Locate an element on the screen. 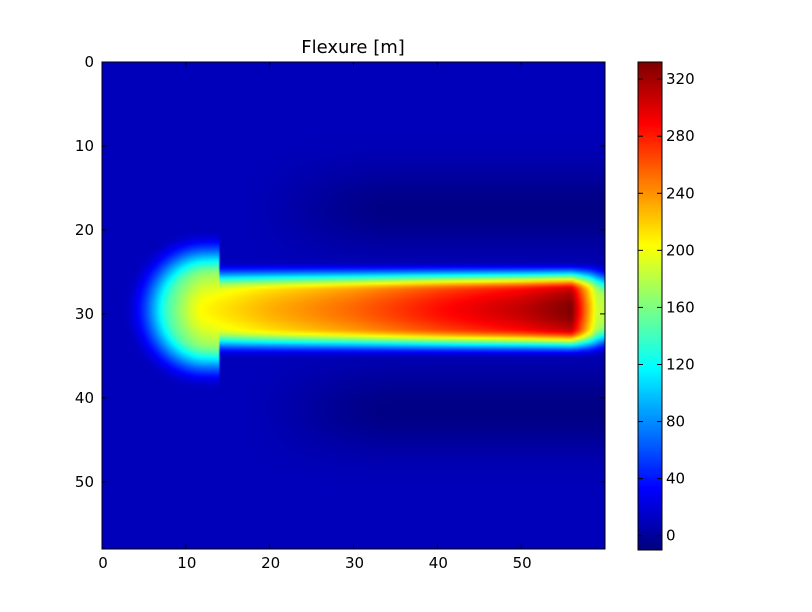  colorbar-tick-label: 120 is located at coordinates (680, 365).